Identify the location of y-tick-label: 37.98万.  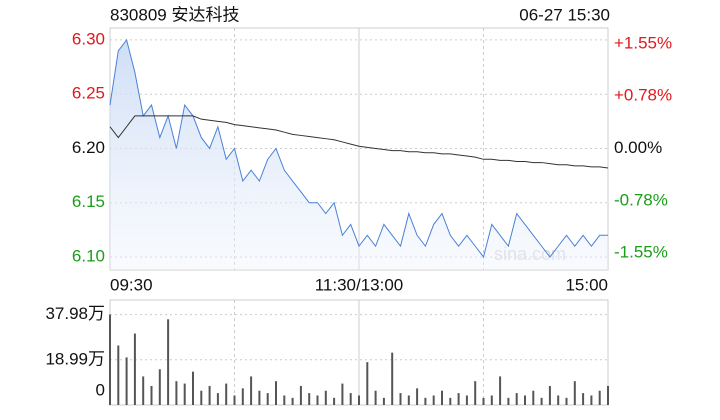
(75, 313).